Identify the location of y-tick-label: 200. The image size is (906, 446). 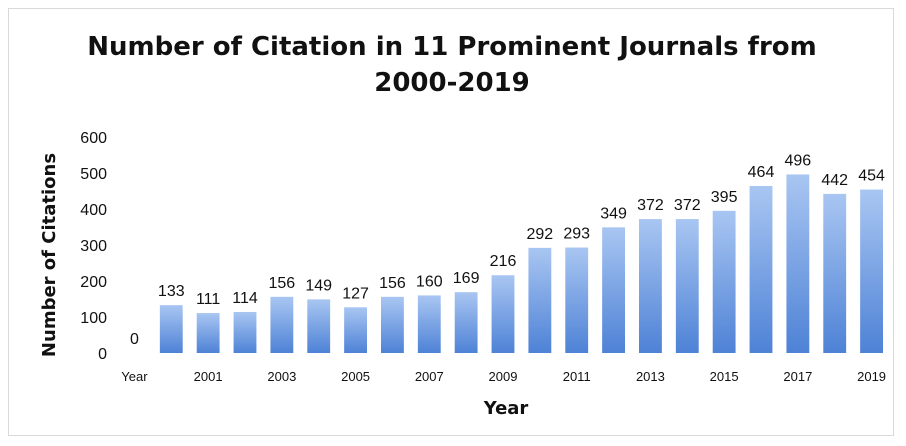
(93, 282).